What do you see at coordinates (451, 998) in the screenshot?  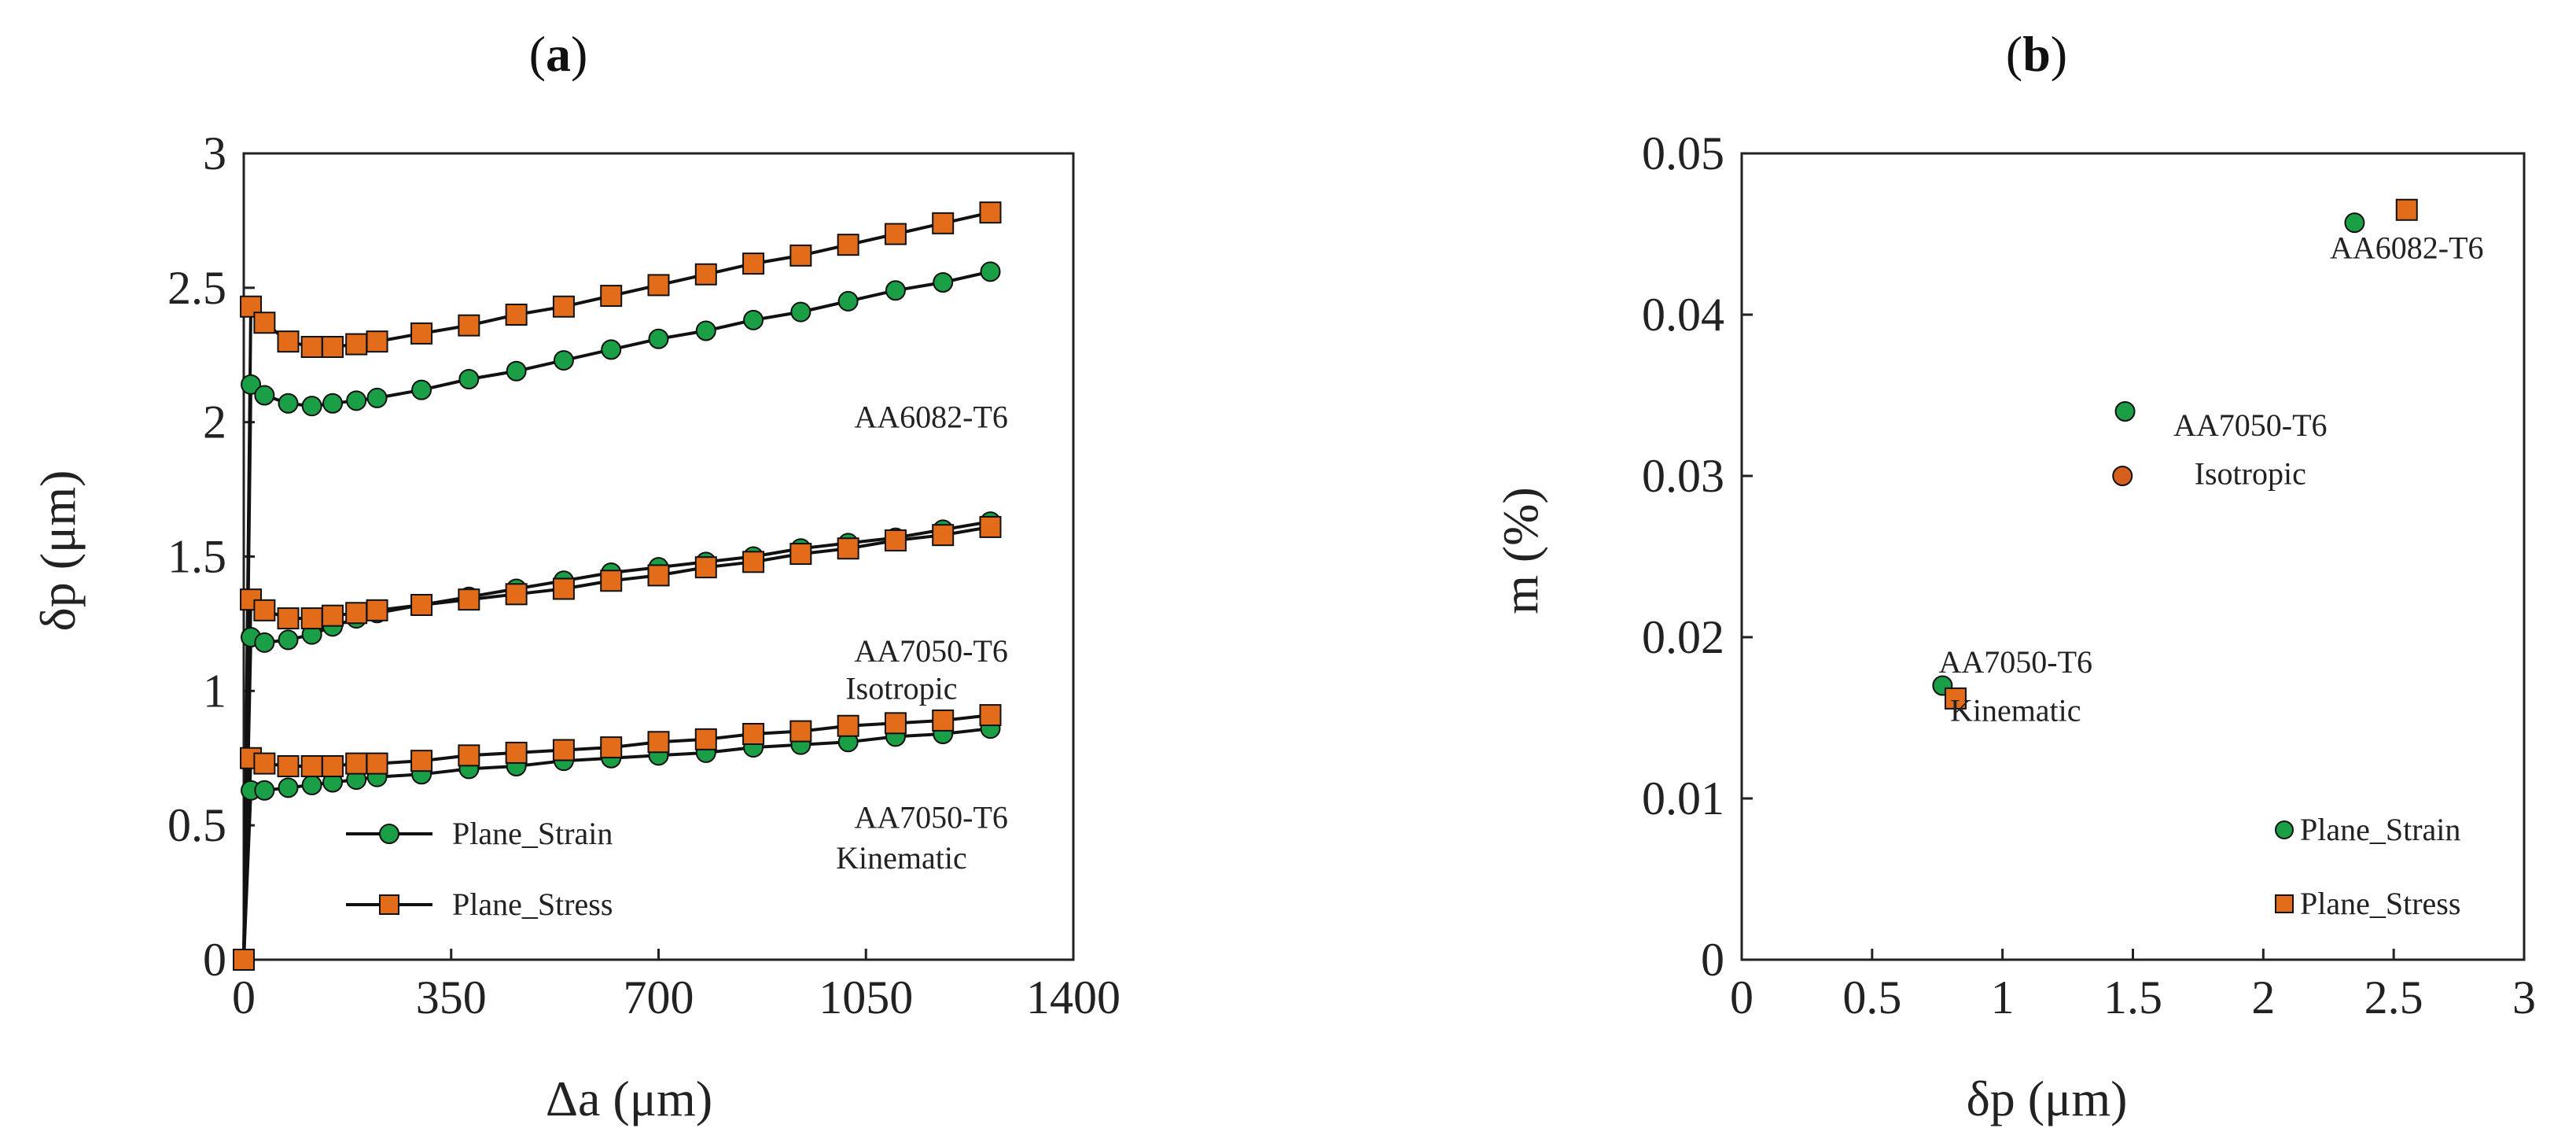 I see `x-tick-label: 350` at bounding box center [451, 998].